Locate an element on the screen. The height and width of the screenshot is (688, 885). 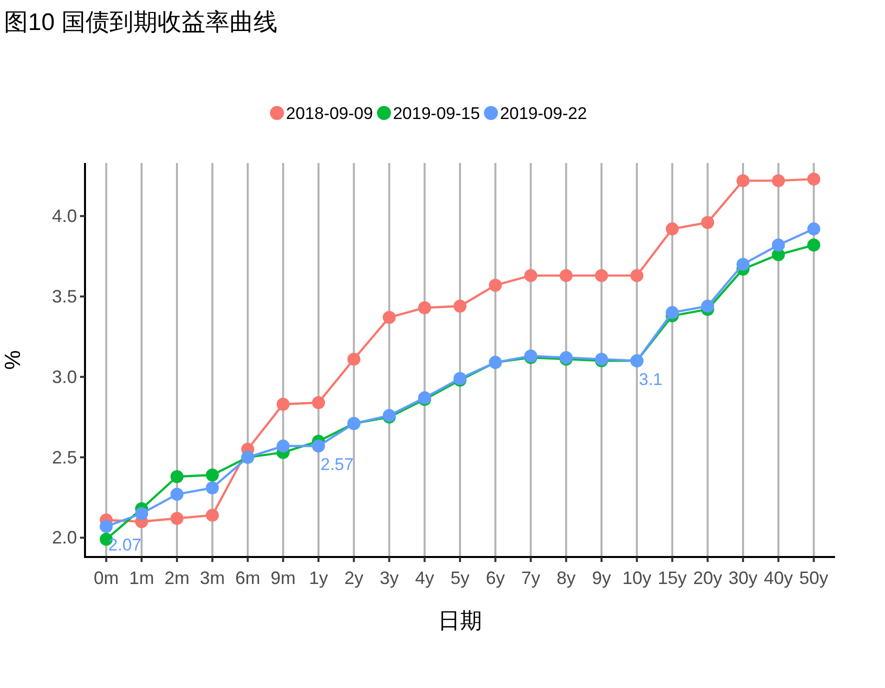
x-tick-label: 5y is located at coordinates (460, 578).